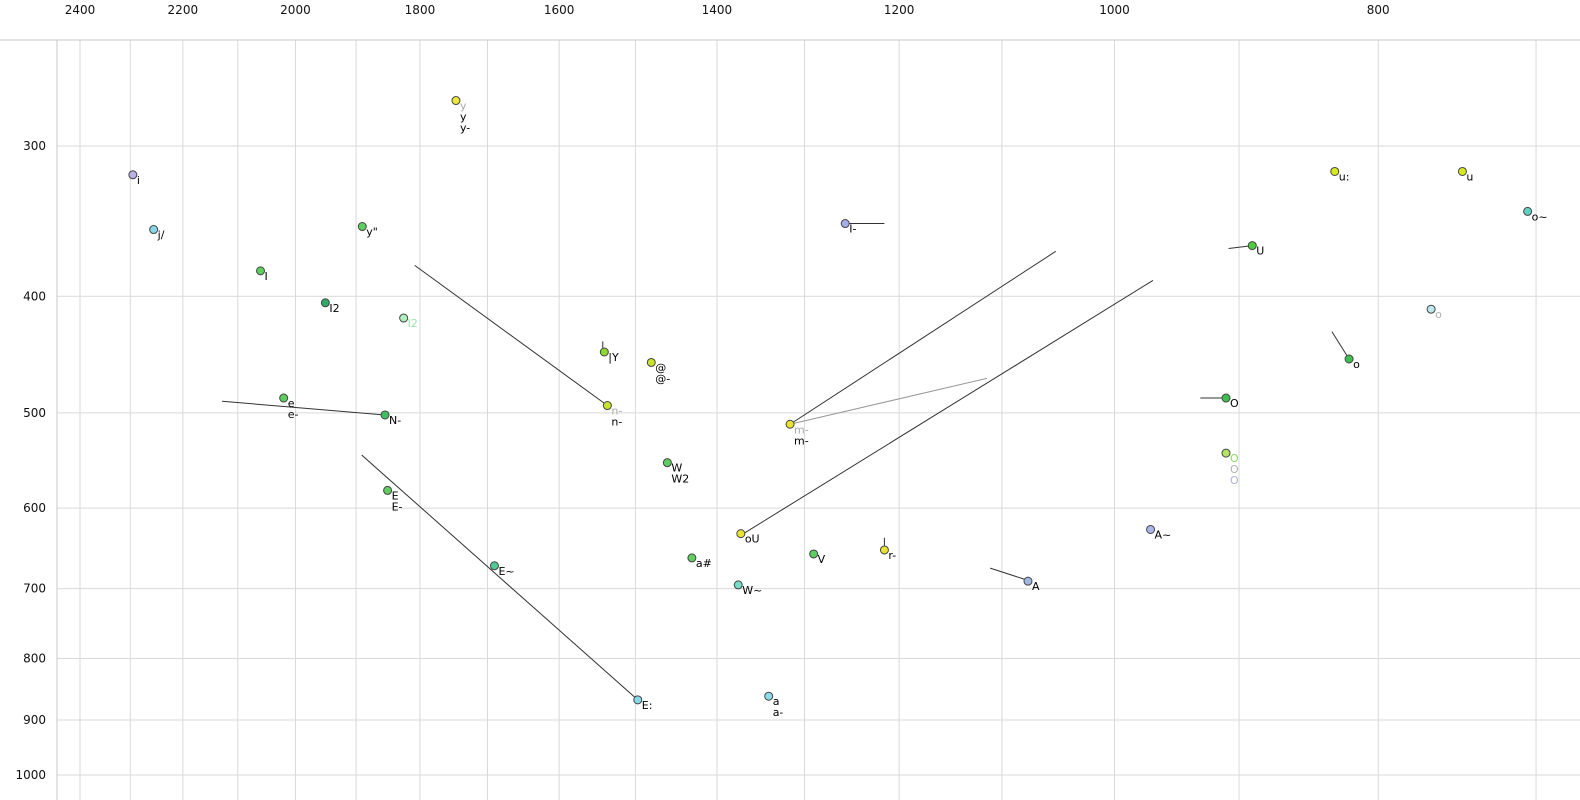 The width and height of the screenshot is (1580, 800). Describe the element at coordinates (676, 468) in the screenshot. I see `label-W: W` at that location.